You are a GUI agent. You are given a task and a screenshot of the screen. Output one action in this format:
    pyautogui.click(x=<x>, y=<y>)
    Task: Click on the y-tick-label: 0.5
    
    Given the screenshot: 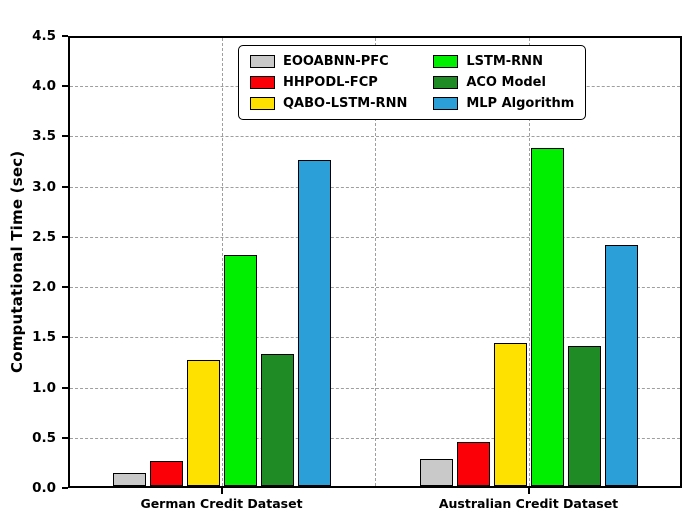 What is the action you would take?
    pyautogui.click(x=44, y=437)
    